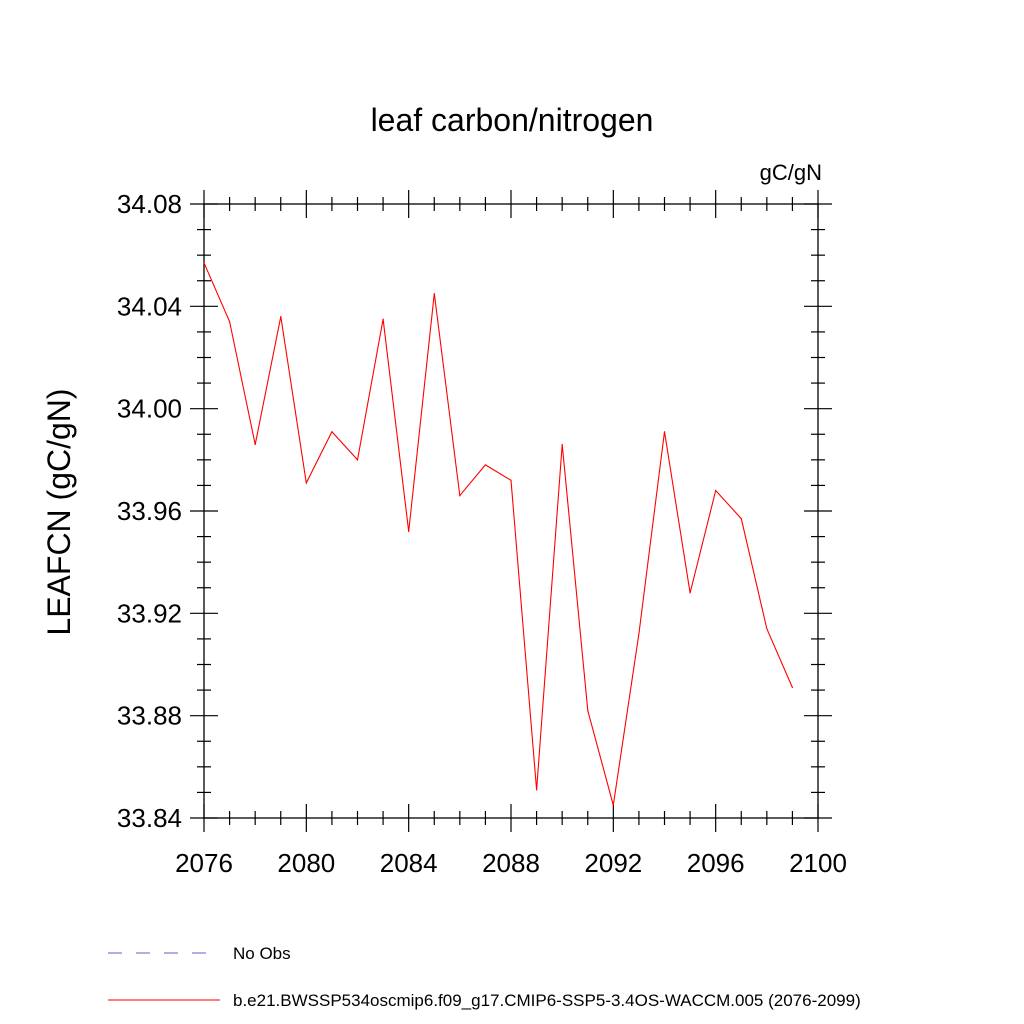 The width and height of the screenshot is (1024, 1024). What do you see at coordinates (149, 818) in the screenshot?
I see `y-tick-label: 33.84` at bounding box center [149, 818].